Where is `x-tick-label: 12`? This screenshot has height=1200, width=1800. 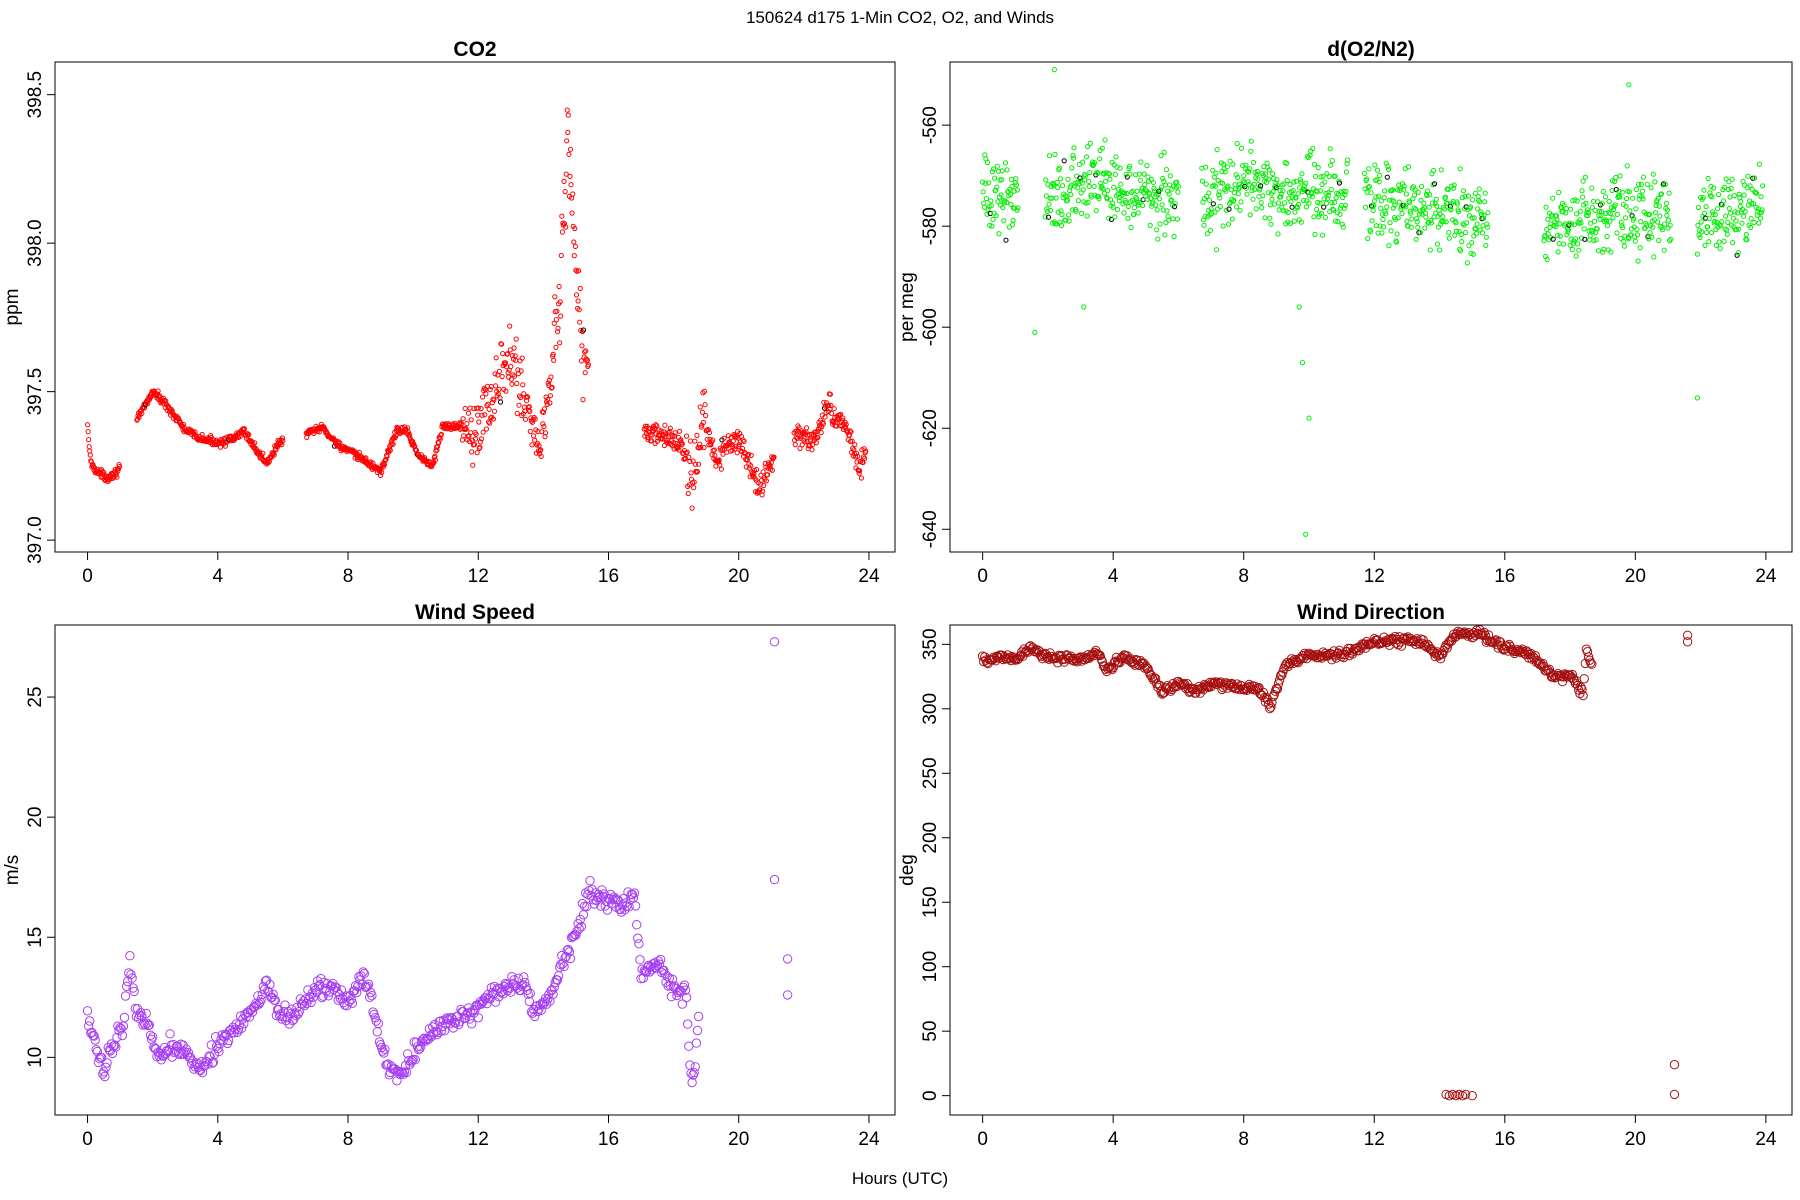 x-tick-label: 12 is located at coordinates (1374, 1139).